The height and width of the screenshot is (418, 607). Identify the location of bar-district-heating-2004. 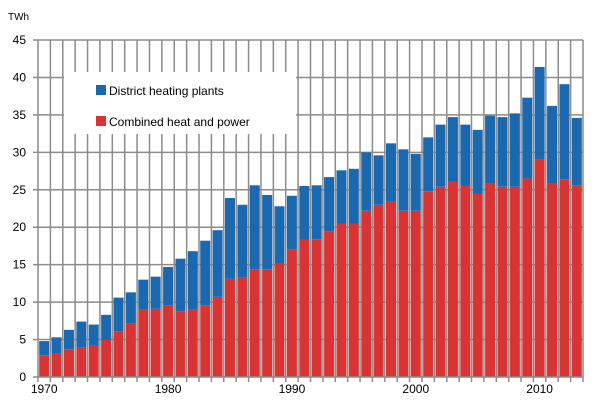
(465, 155).